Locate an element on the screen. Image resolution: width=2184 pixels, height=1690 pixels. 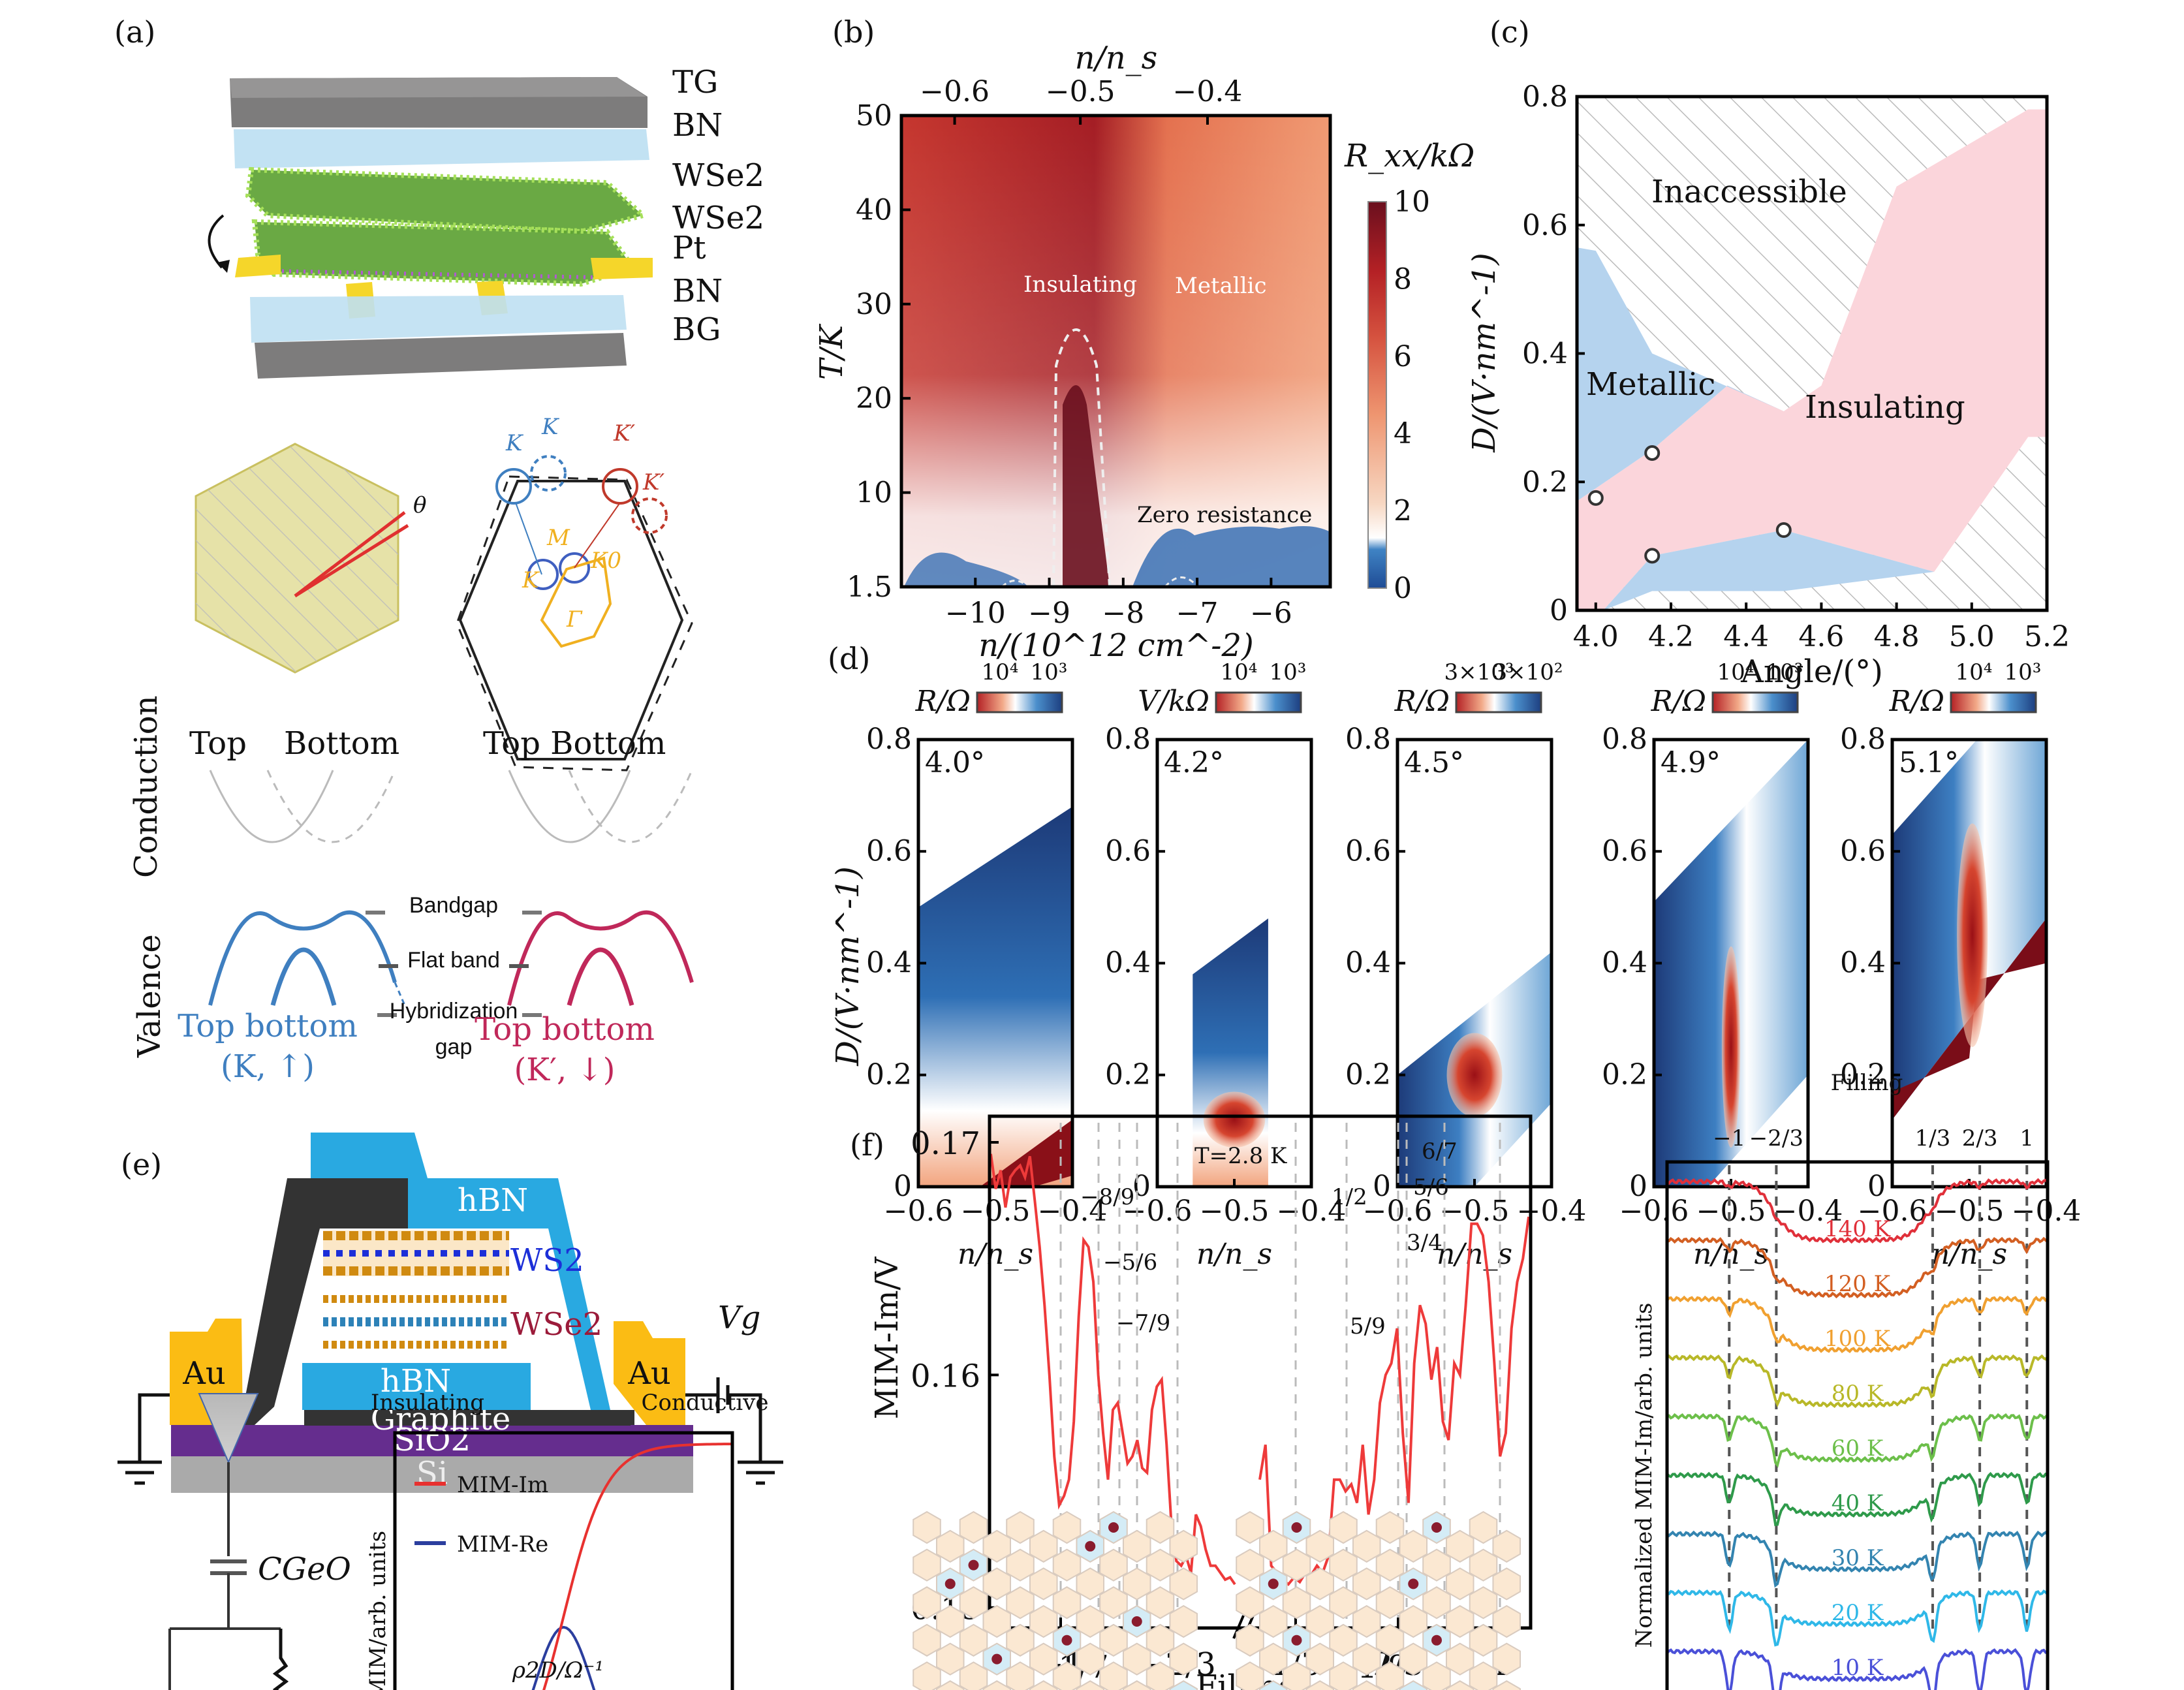
d-heatmap-region is located at coordinates (995, 996).